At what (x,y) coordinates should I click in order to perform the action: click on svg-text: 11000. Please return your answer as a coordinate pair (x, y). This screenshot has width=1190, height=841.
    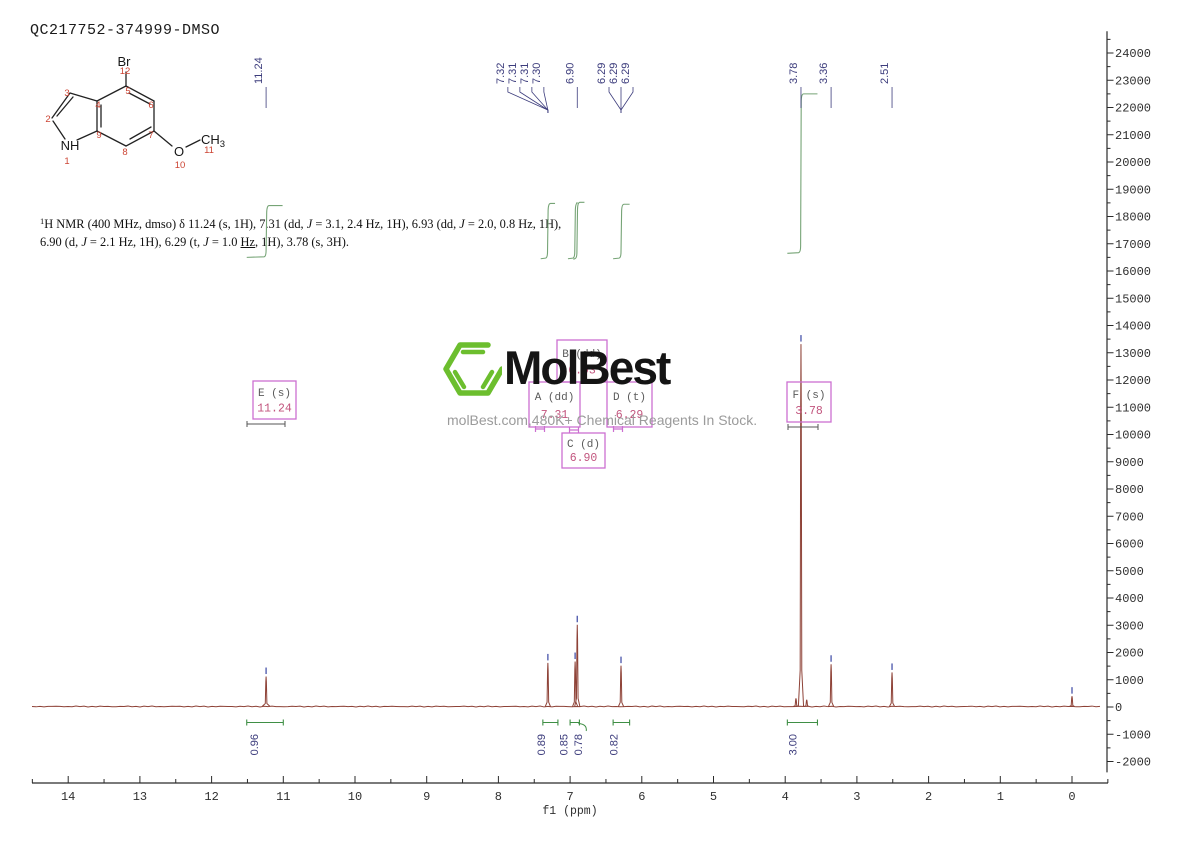
    Looking at the image, I should click on (1133, 408).